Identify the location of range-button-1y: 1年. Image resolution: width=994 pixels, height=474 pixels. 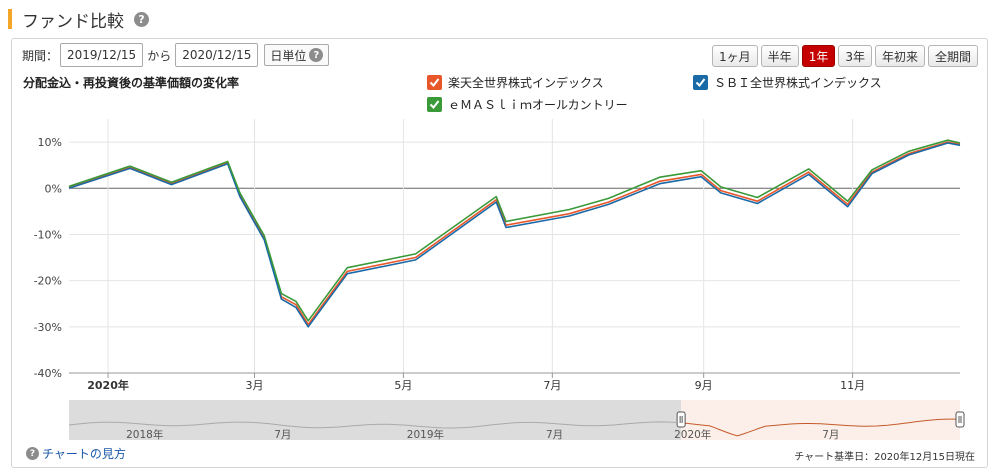
(818, 56).